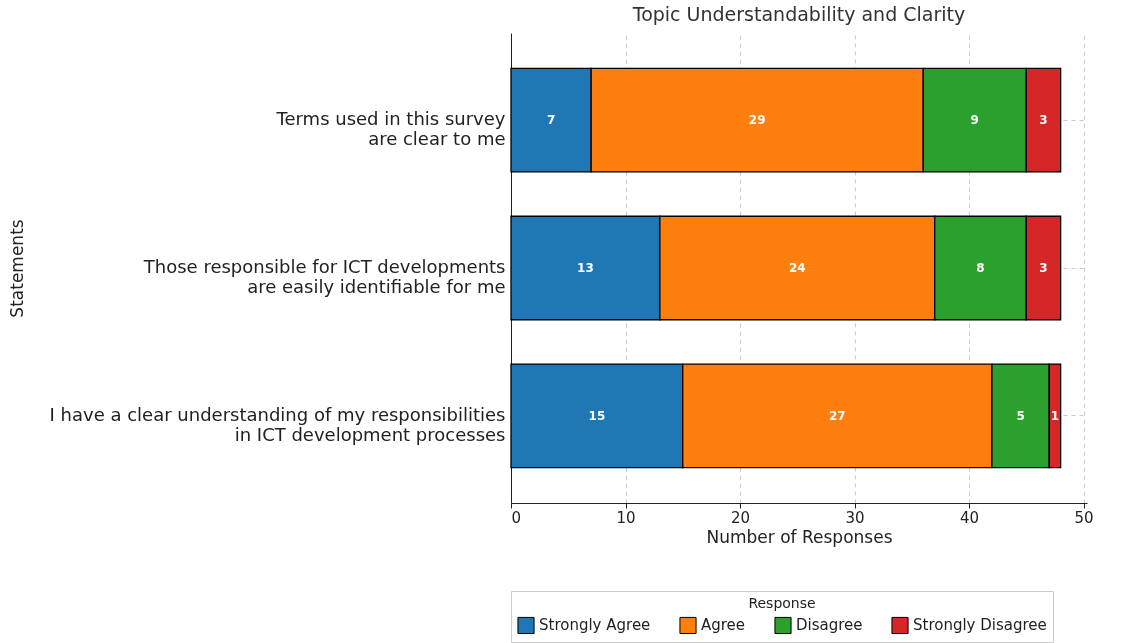  What do you see at coordinates (855, 517) in the screenshot?
I see `x-tick-label: 30` at bounding box center [855, 517].